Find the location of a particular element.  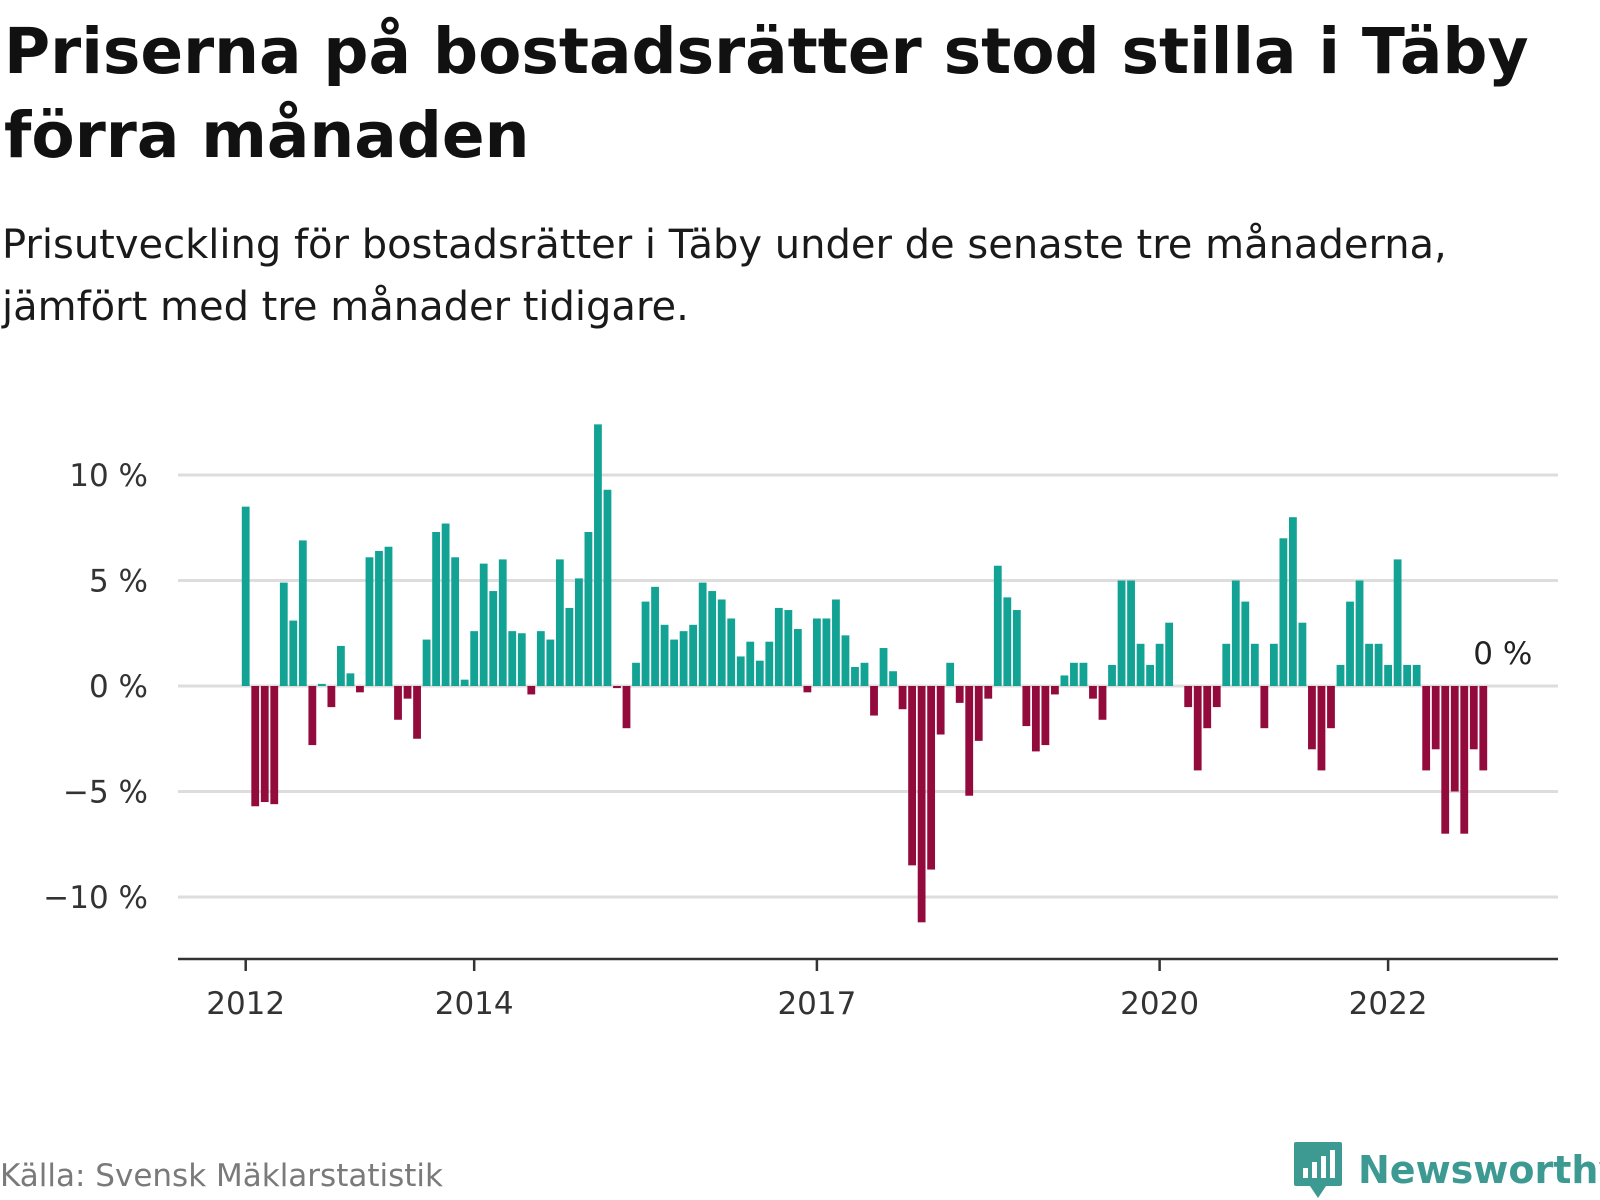

y-tick-label: −5 % is located at coordinates (105, 793).